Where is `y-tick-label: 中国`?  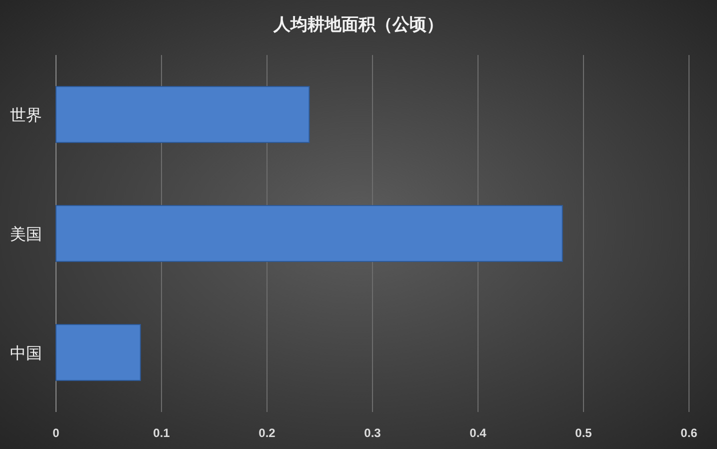 y-tick-label: 中国 is located at coordinates (26, 353).